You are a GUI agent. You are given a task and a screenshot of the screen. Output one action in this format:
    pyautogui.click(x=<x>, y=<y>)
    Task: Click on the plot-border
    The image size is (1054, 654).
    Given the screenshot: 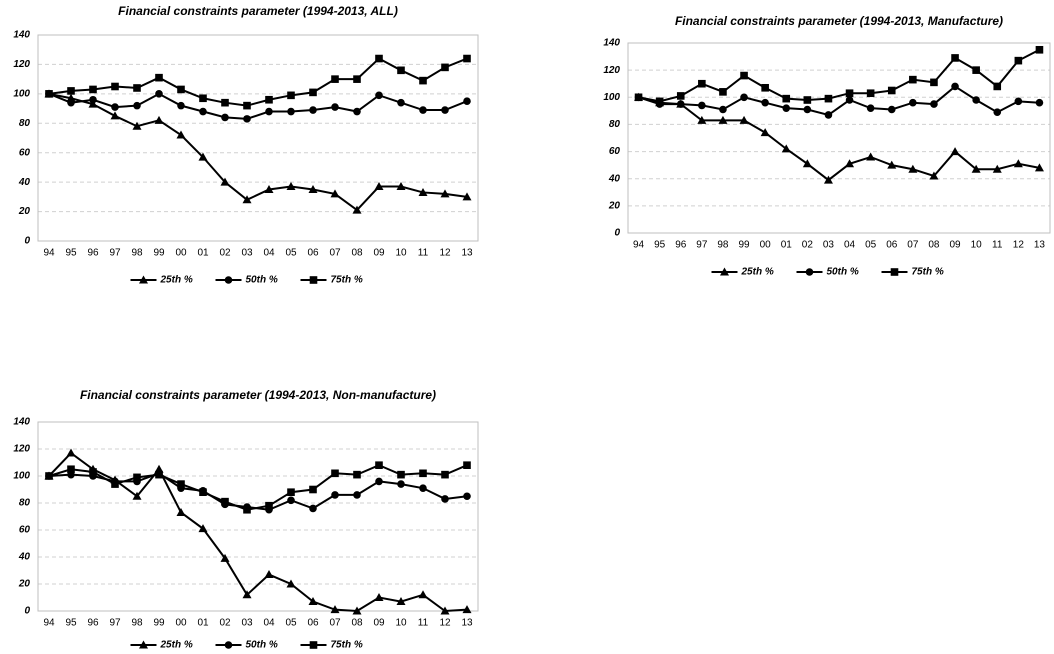 What is the action you would take?
    pyautogui.click(x=258, y=138)
    